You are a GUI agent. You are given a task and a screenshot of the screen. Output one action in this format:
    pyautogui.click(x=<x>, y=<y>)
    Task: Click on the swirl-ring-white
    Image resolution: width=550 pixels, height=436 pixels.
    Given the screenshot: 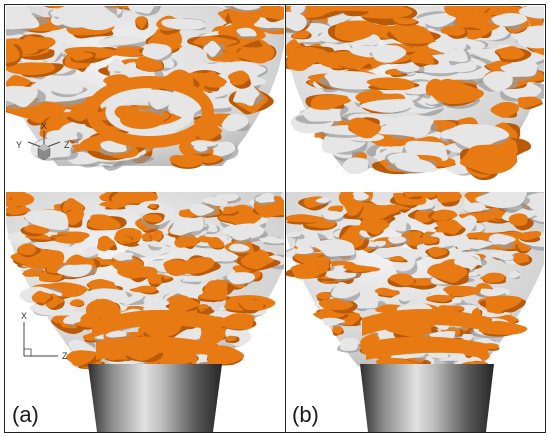 What is the action you would take?
    pyautogui.click(x=150, y=112)
    